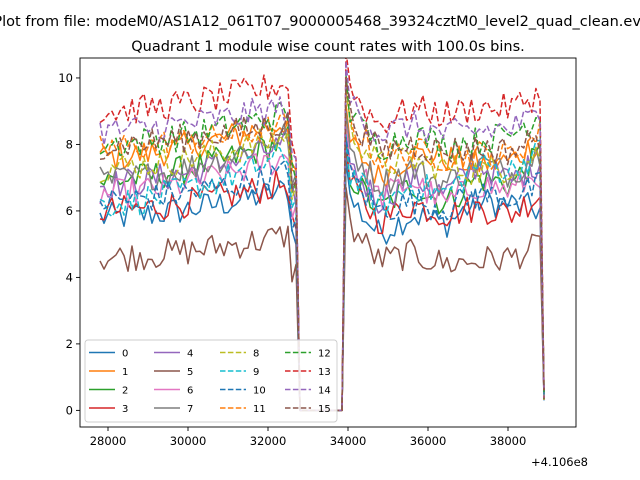  What do you see at coordinates (324, 353) in the screenshot?
I see `legend-label-12: 12` at bounding box center [324, 353].